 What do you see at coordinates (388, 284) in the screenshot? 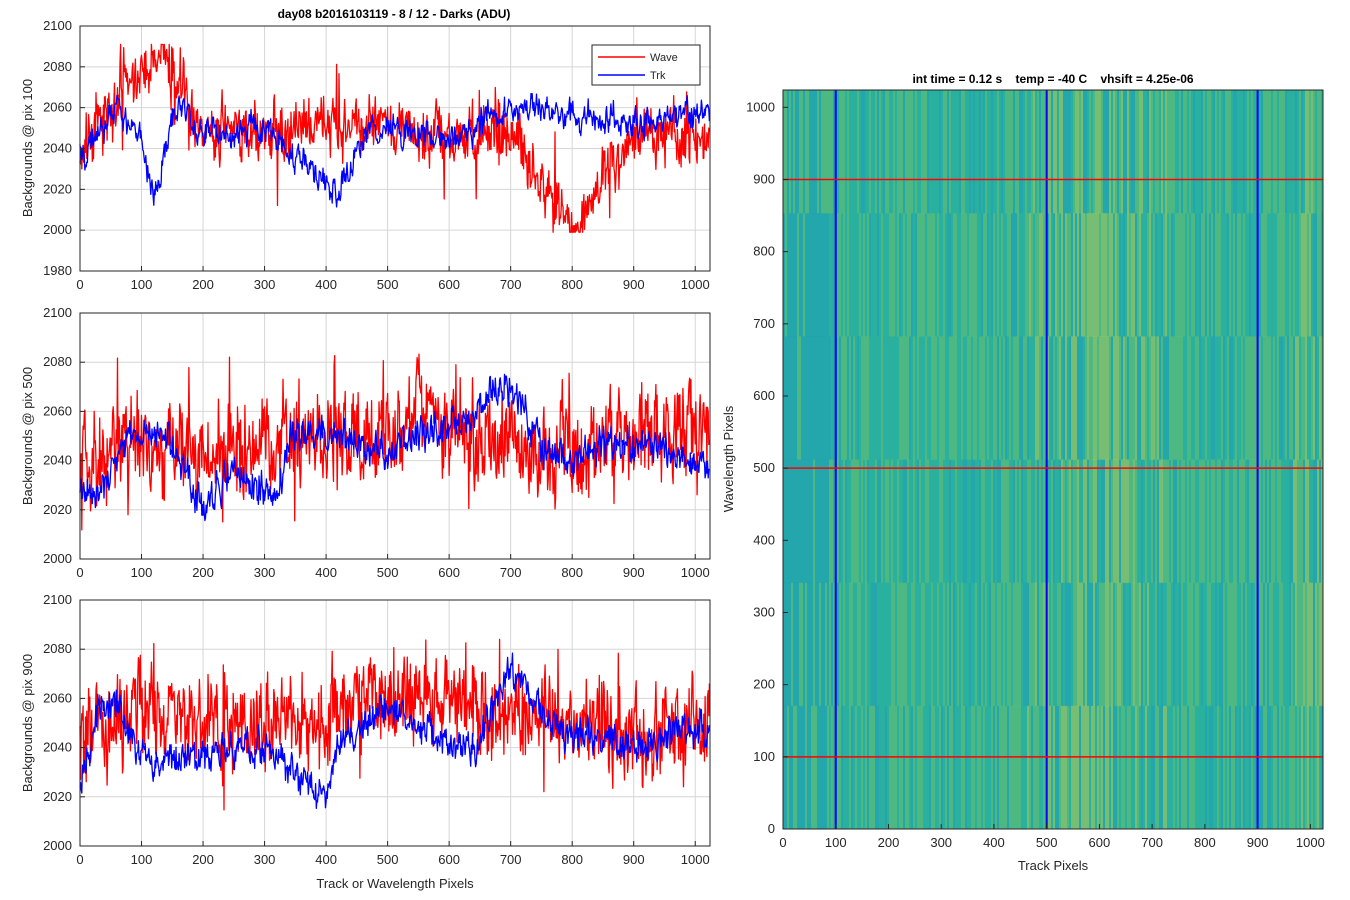
I see `x-tick-label: 500` at bounding box center [388, 284].